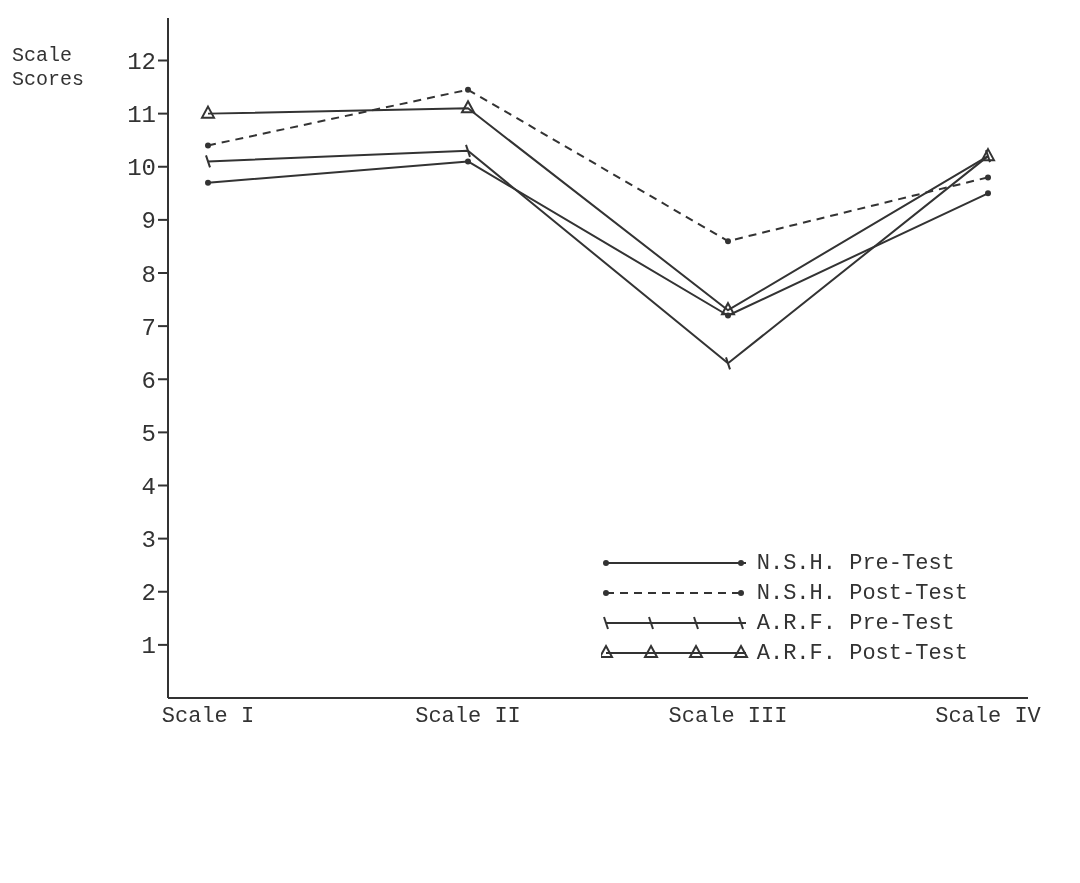 The height and width of the screenshot is (883, 1080). What do you see at coordinates (148, 488) in the screenshot?
I see `y-tick-label: 4` at bounding box center [148, 488].